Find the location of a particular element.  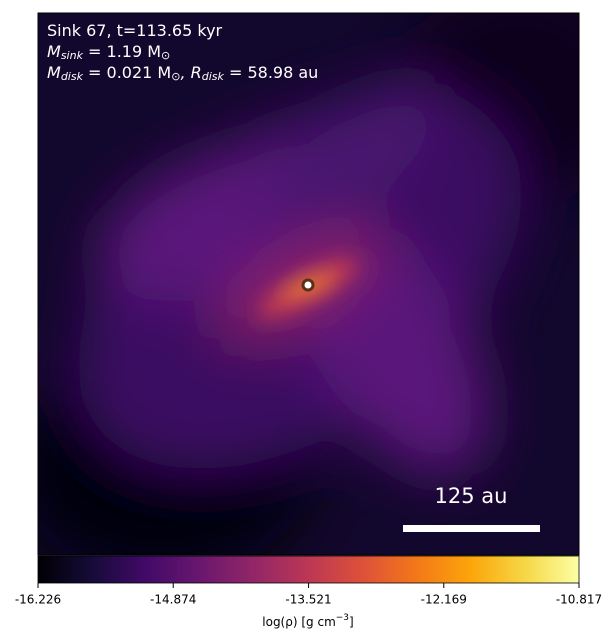

tick-label: -12.169 is located at coordinates (444, 600).